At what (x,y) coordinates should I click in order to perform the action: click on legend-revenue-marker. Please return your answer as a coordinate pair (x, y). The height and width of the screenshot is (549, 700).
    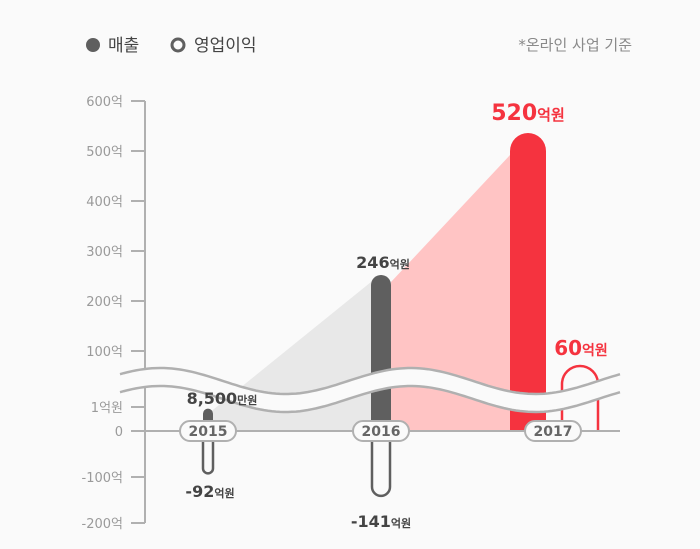
    Looking at the image, I should click on (93, 45).